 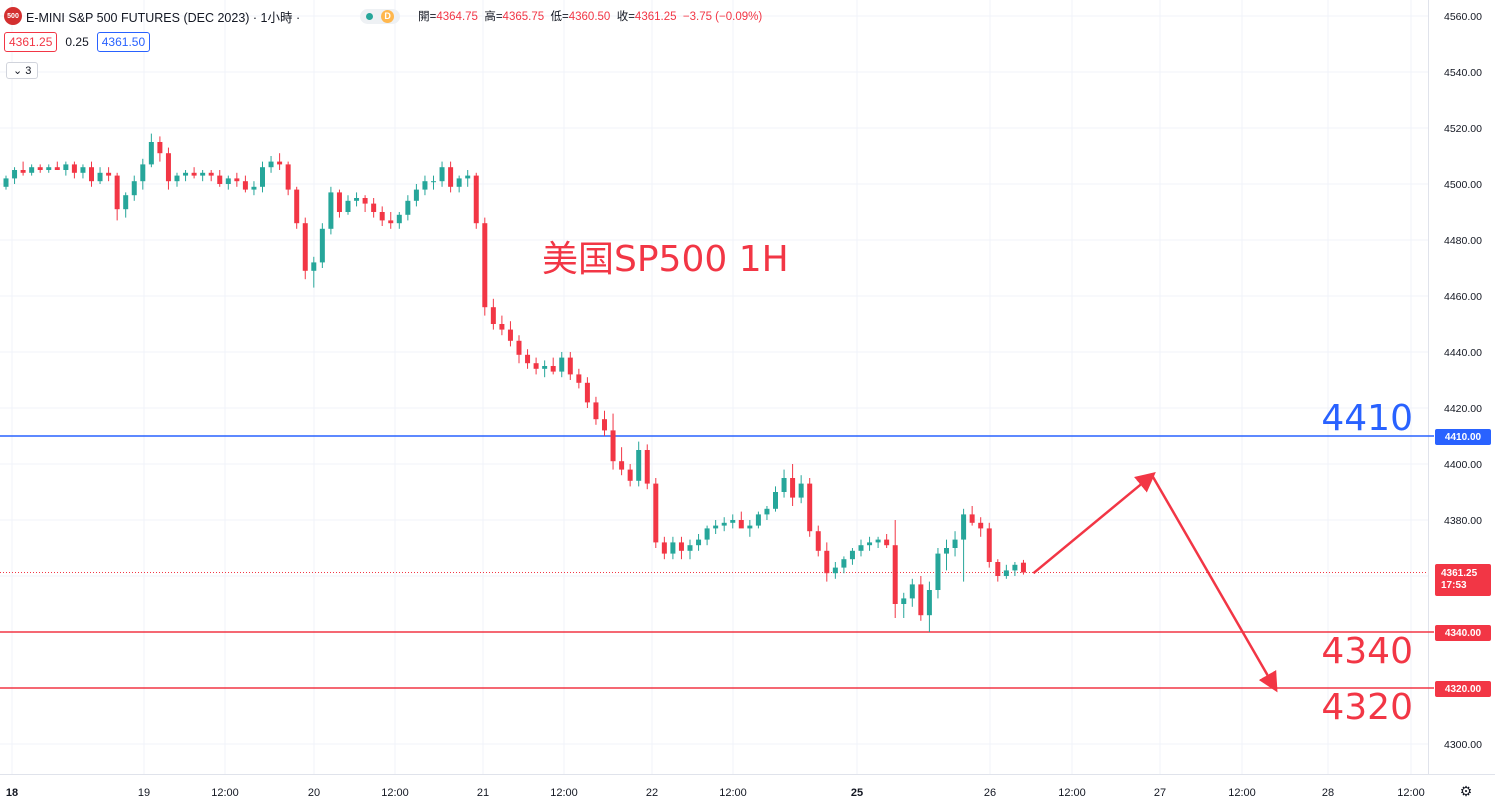 What do you see at coordinates (665, 259) in the screenshot?
I see `chart-annotation-title: 美国SP500 1H` at bounding box center [665, 259].